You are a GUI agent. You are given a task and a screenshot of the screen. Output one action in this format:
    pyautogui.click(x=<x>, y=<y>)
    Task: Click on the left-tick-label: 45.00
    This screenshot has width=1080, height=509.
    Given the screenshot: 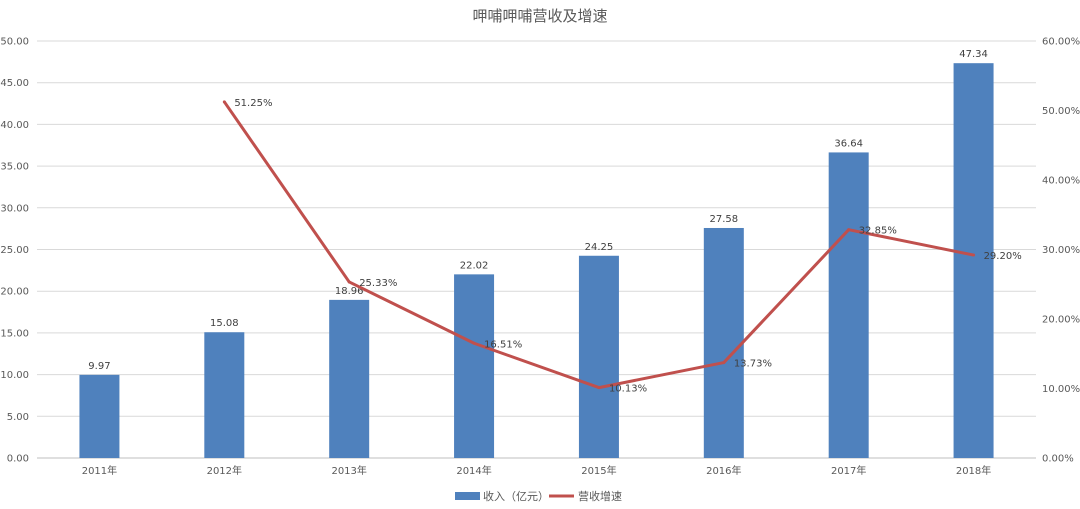 What is the action you would take?
    pyautogui.click(x=14, y=83)
    